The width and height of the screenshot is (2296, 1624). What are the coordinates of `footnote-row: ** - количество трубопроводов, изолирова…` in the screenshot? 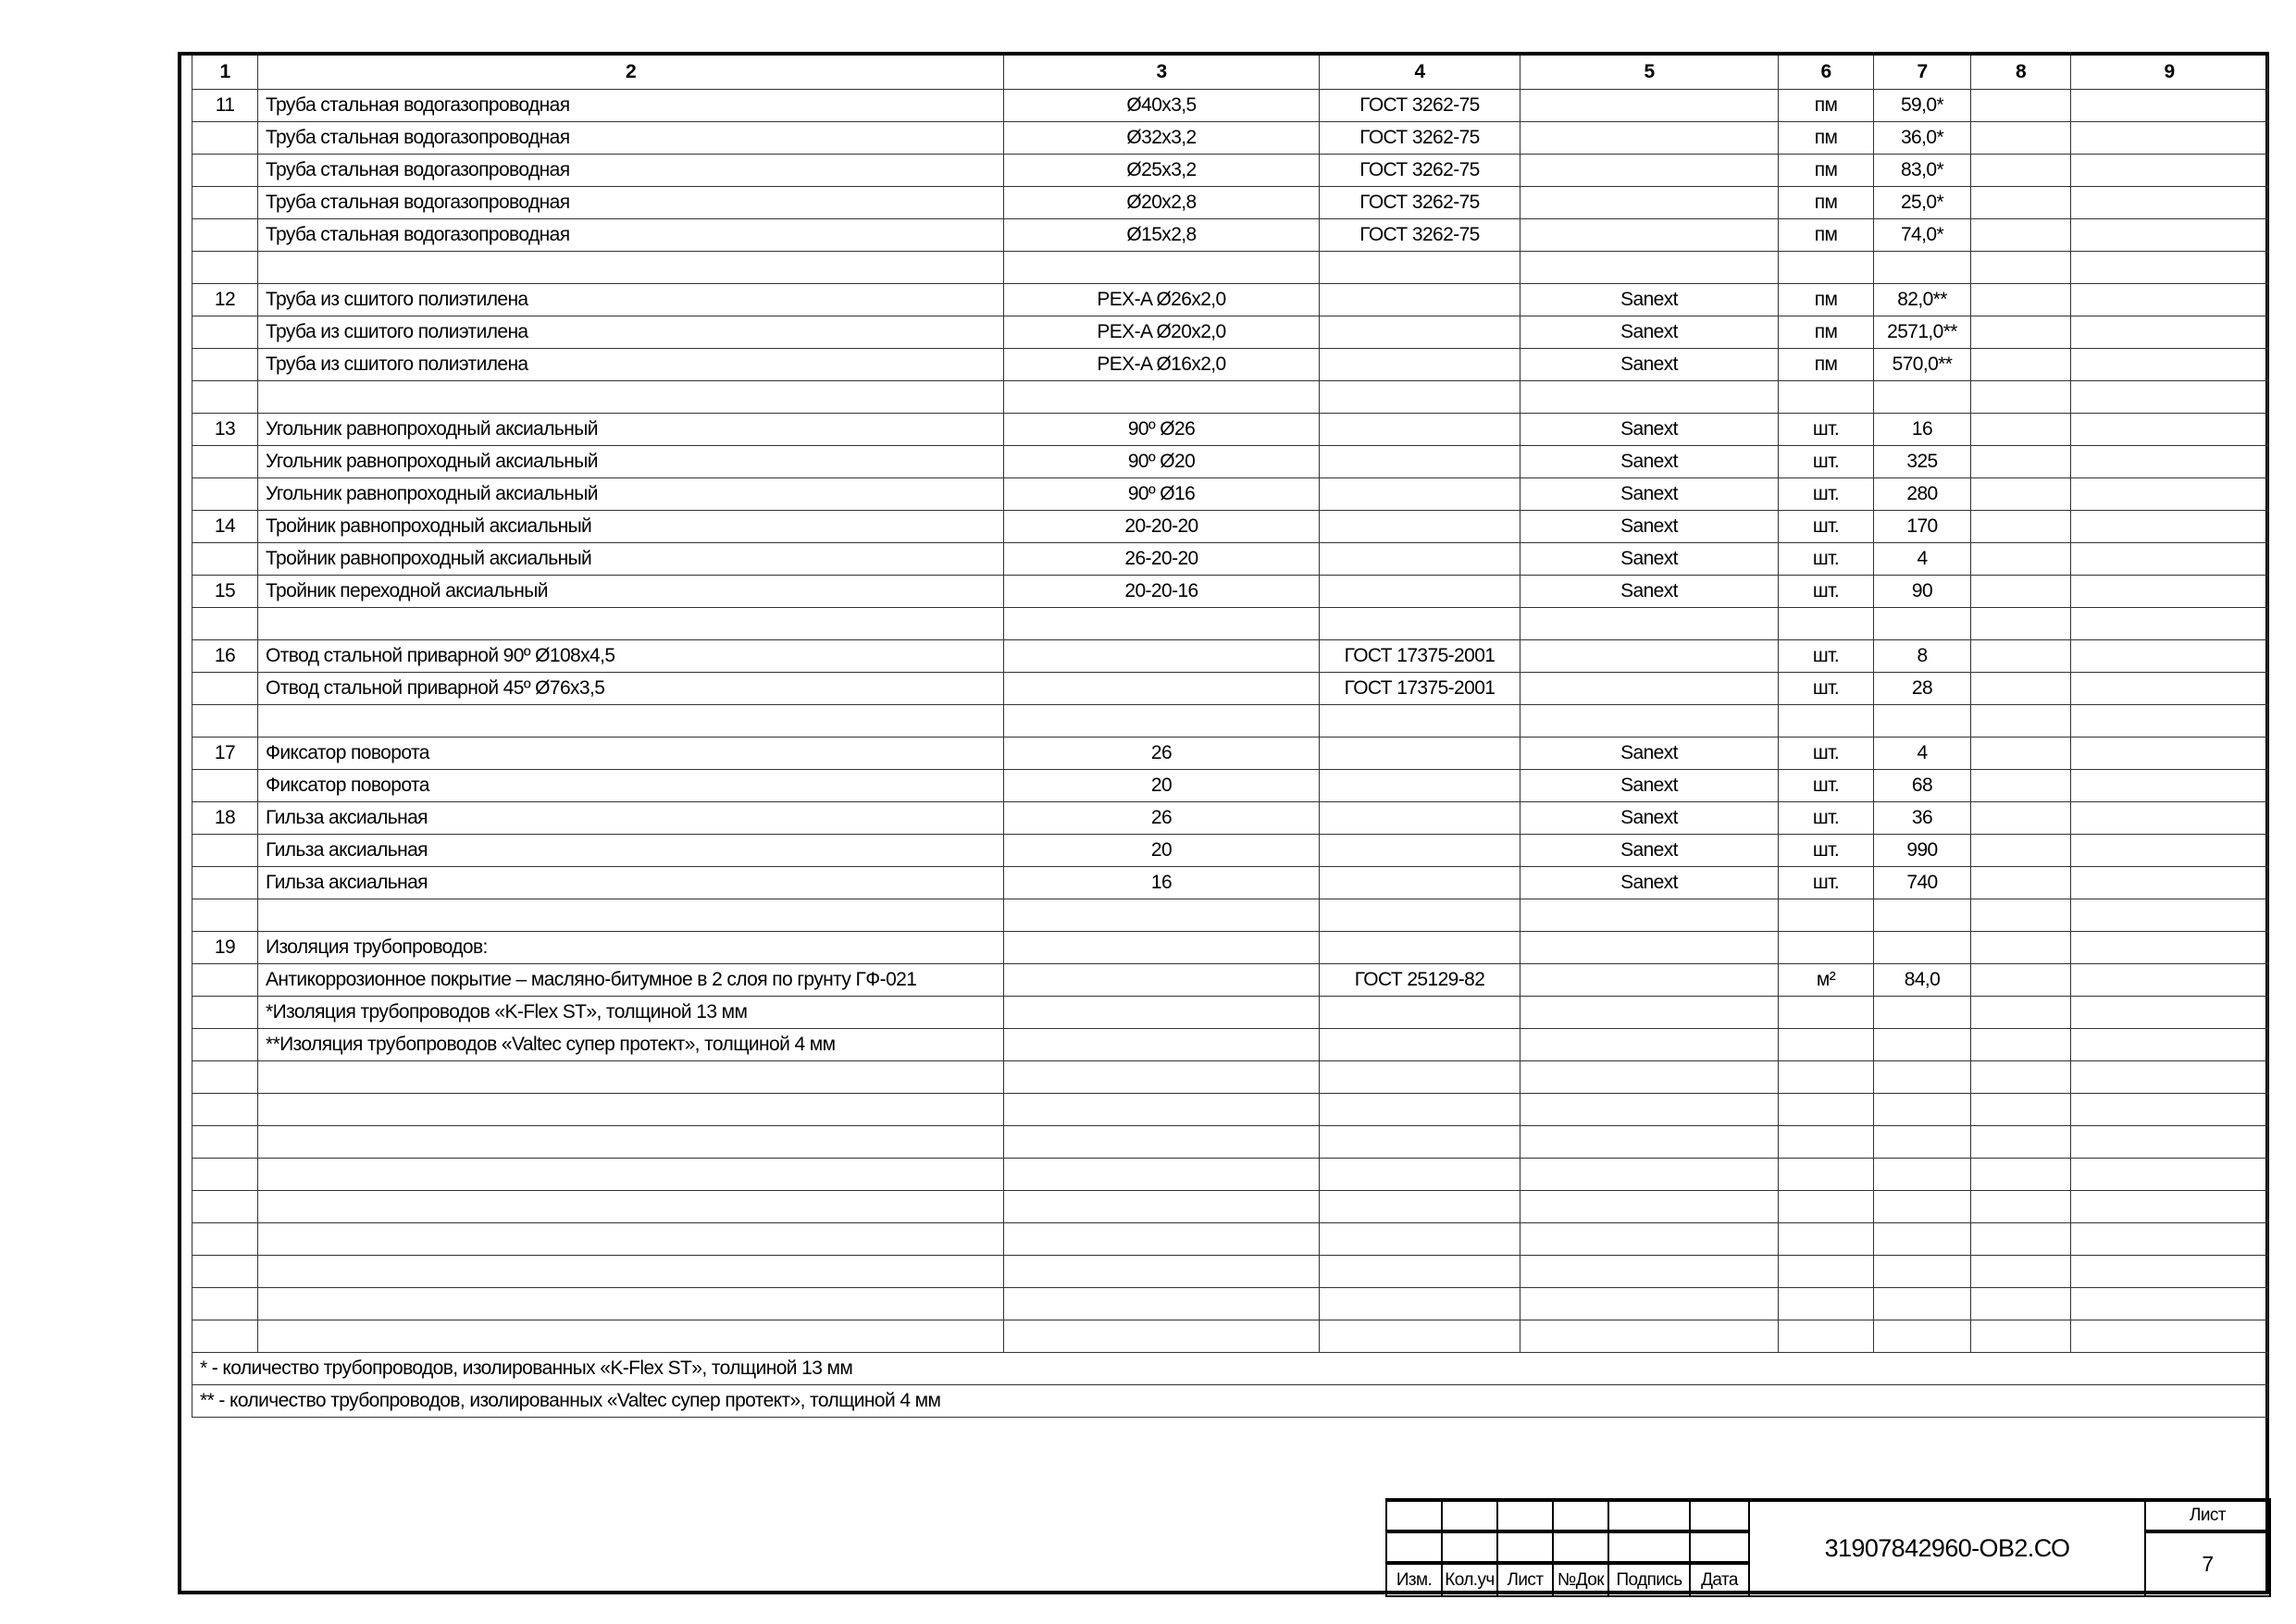 It's located at (1230, 1400).